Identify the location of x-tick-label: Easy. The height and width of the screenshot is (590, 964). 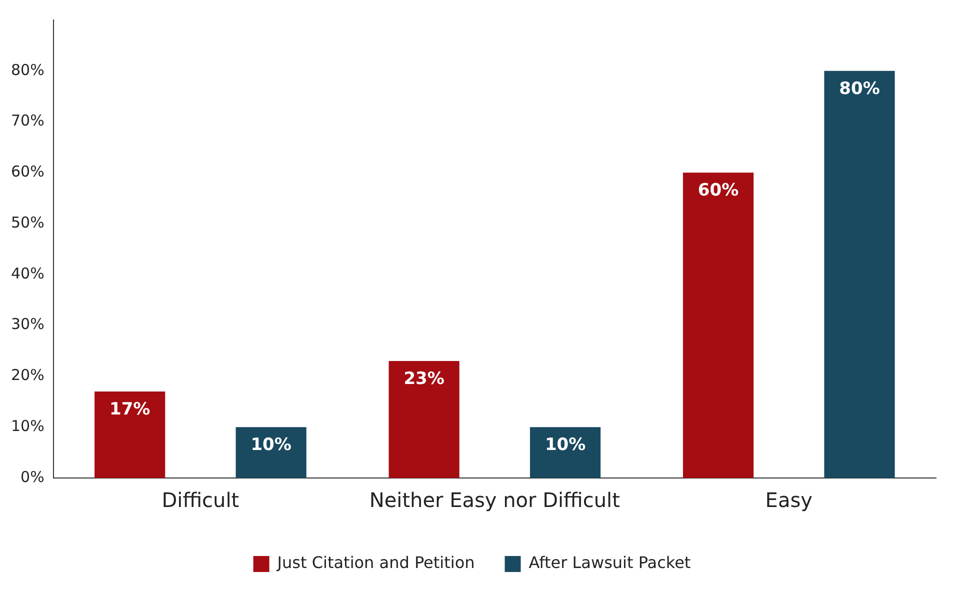
(789, 500).